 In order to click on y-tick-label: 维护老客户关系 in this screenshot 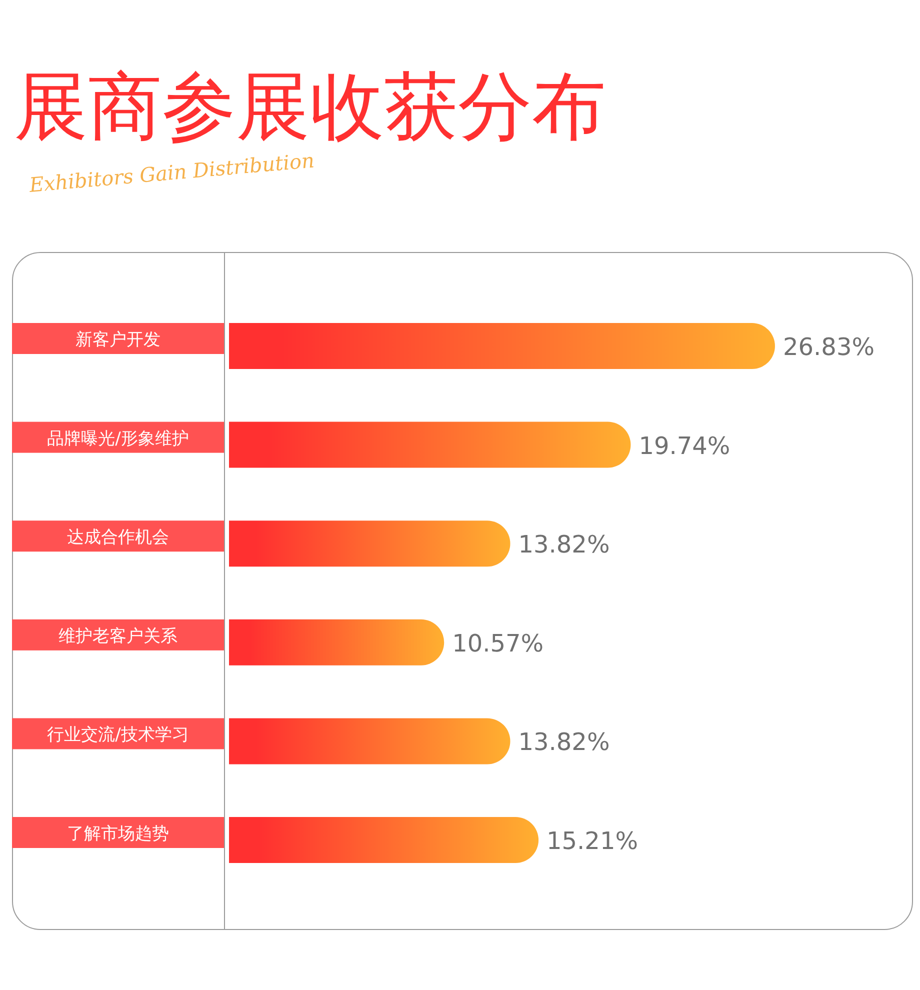, I will do `click(118, 636)`.